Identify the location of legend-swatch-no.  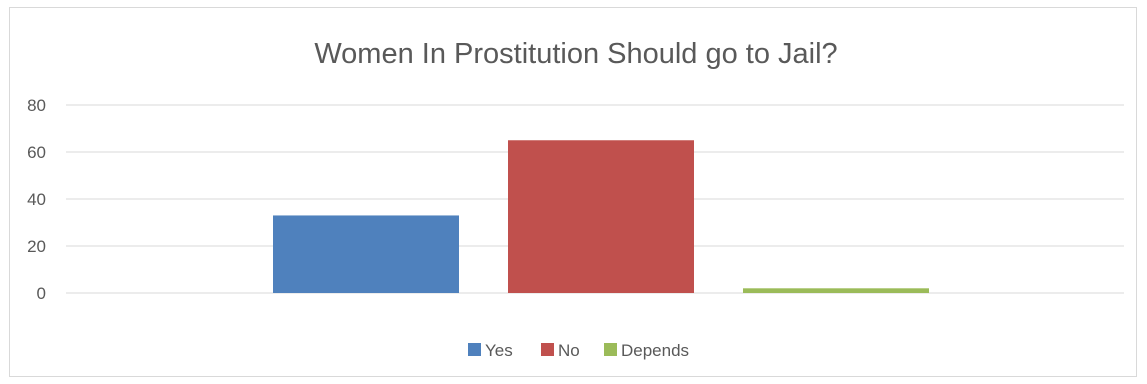
(547, 349).